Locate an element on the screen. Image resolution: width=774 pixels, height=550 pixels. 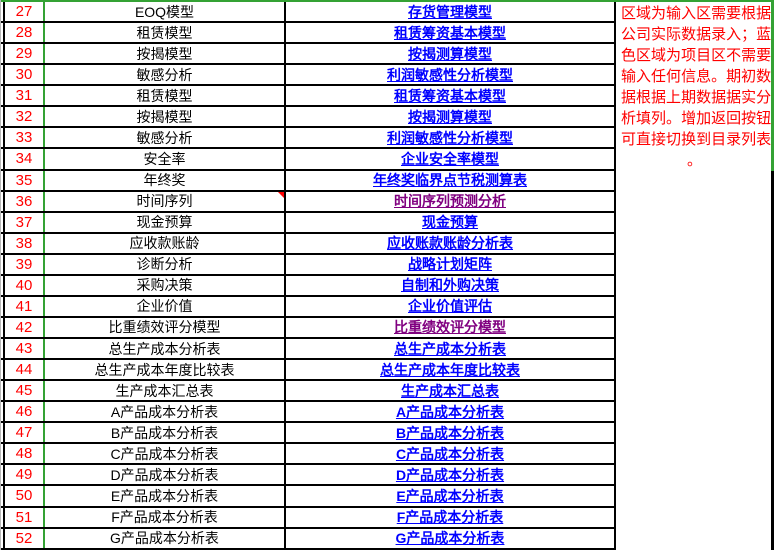
model-name-cell: B产品成本分析表 is located at coordinates (165, 433).